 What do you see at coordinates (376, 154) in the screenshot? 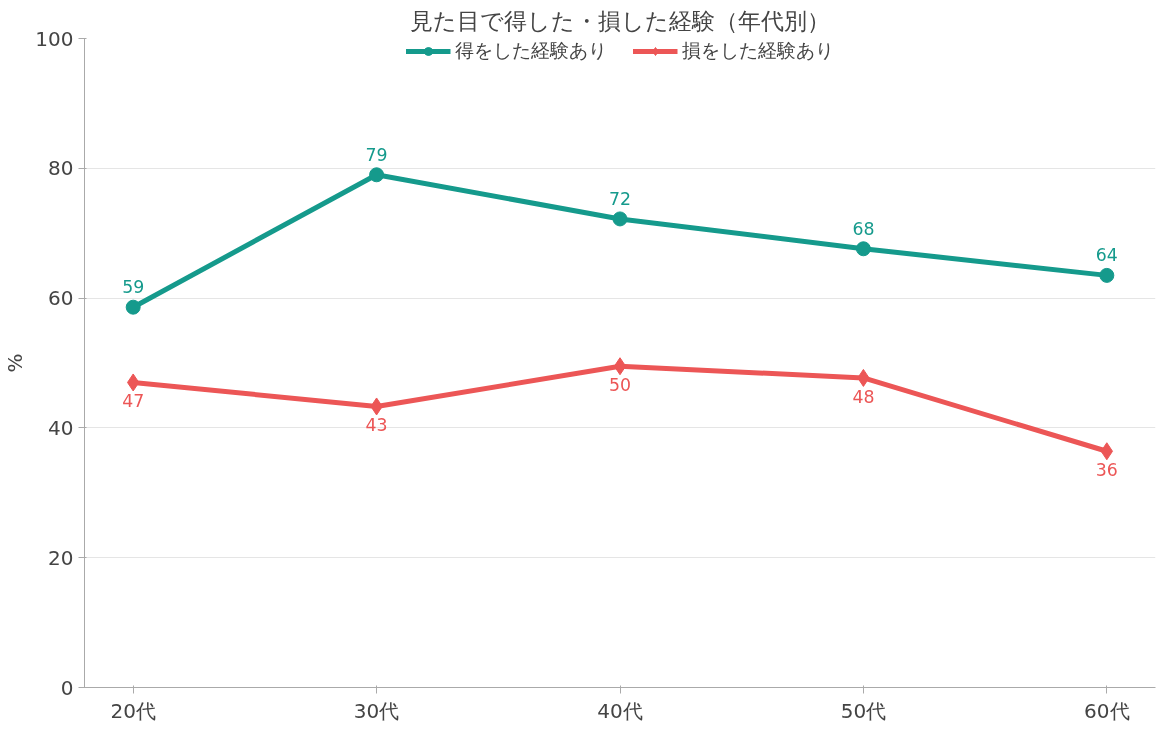
I see `data-label: 79` at bounding box center [376, 154].